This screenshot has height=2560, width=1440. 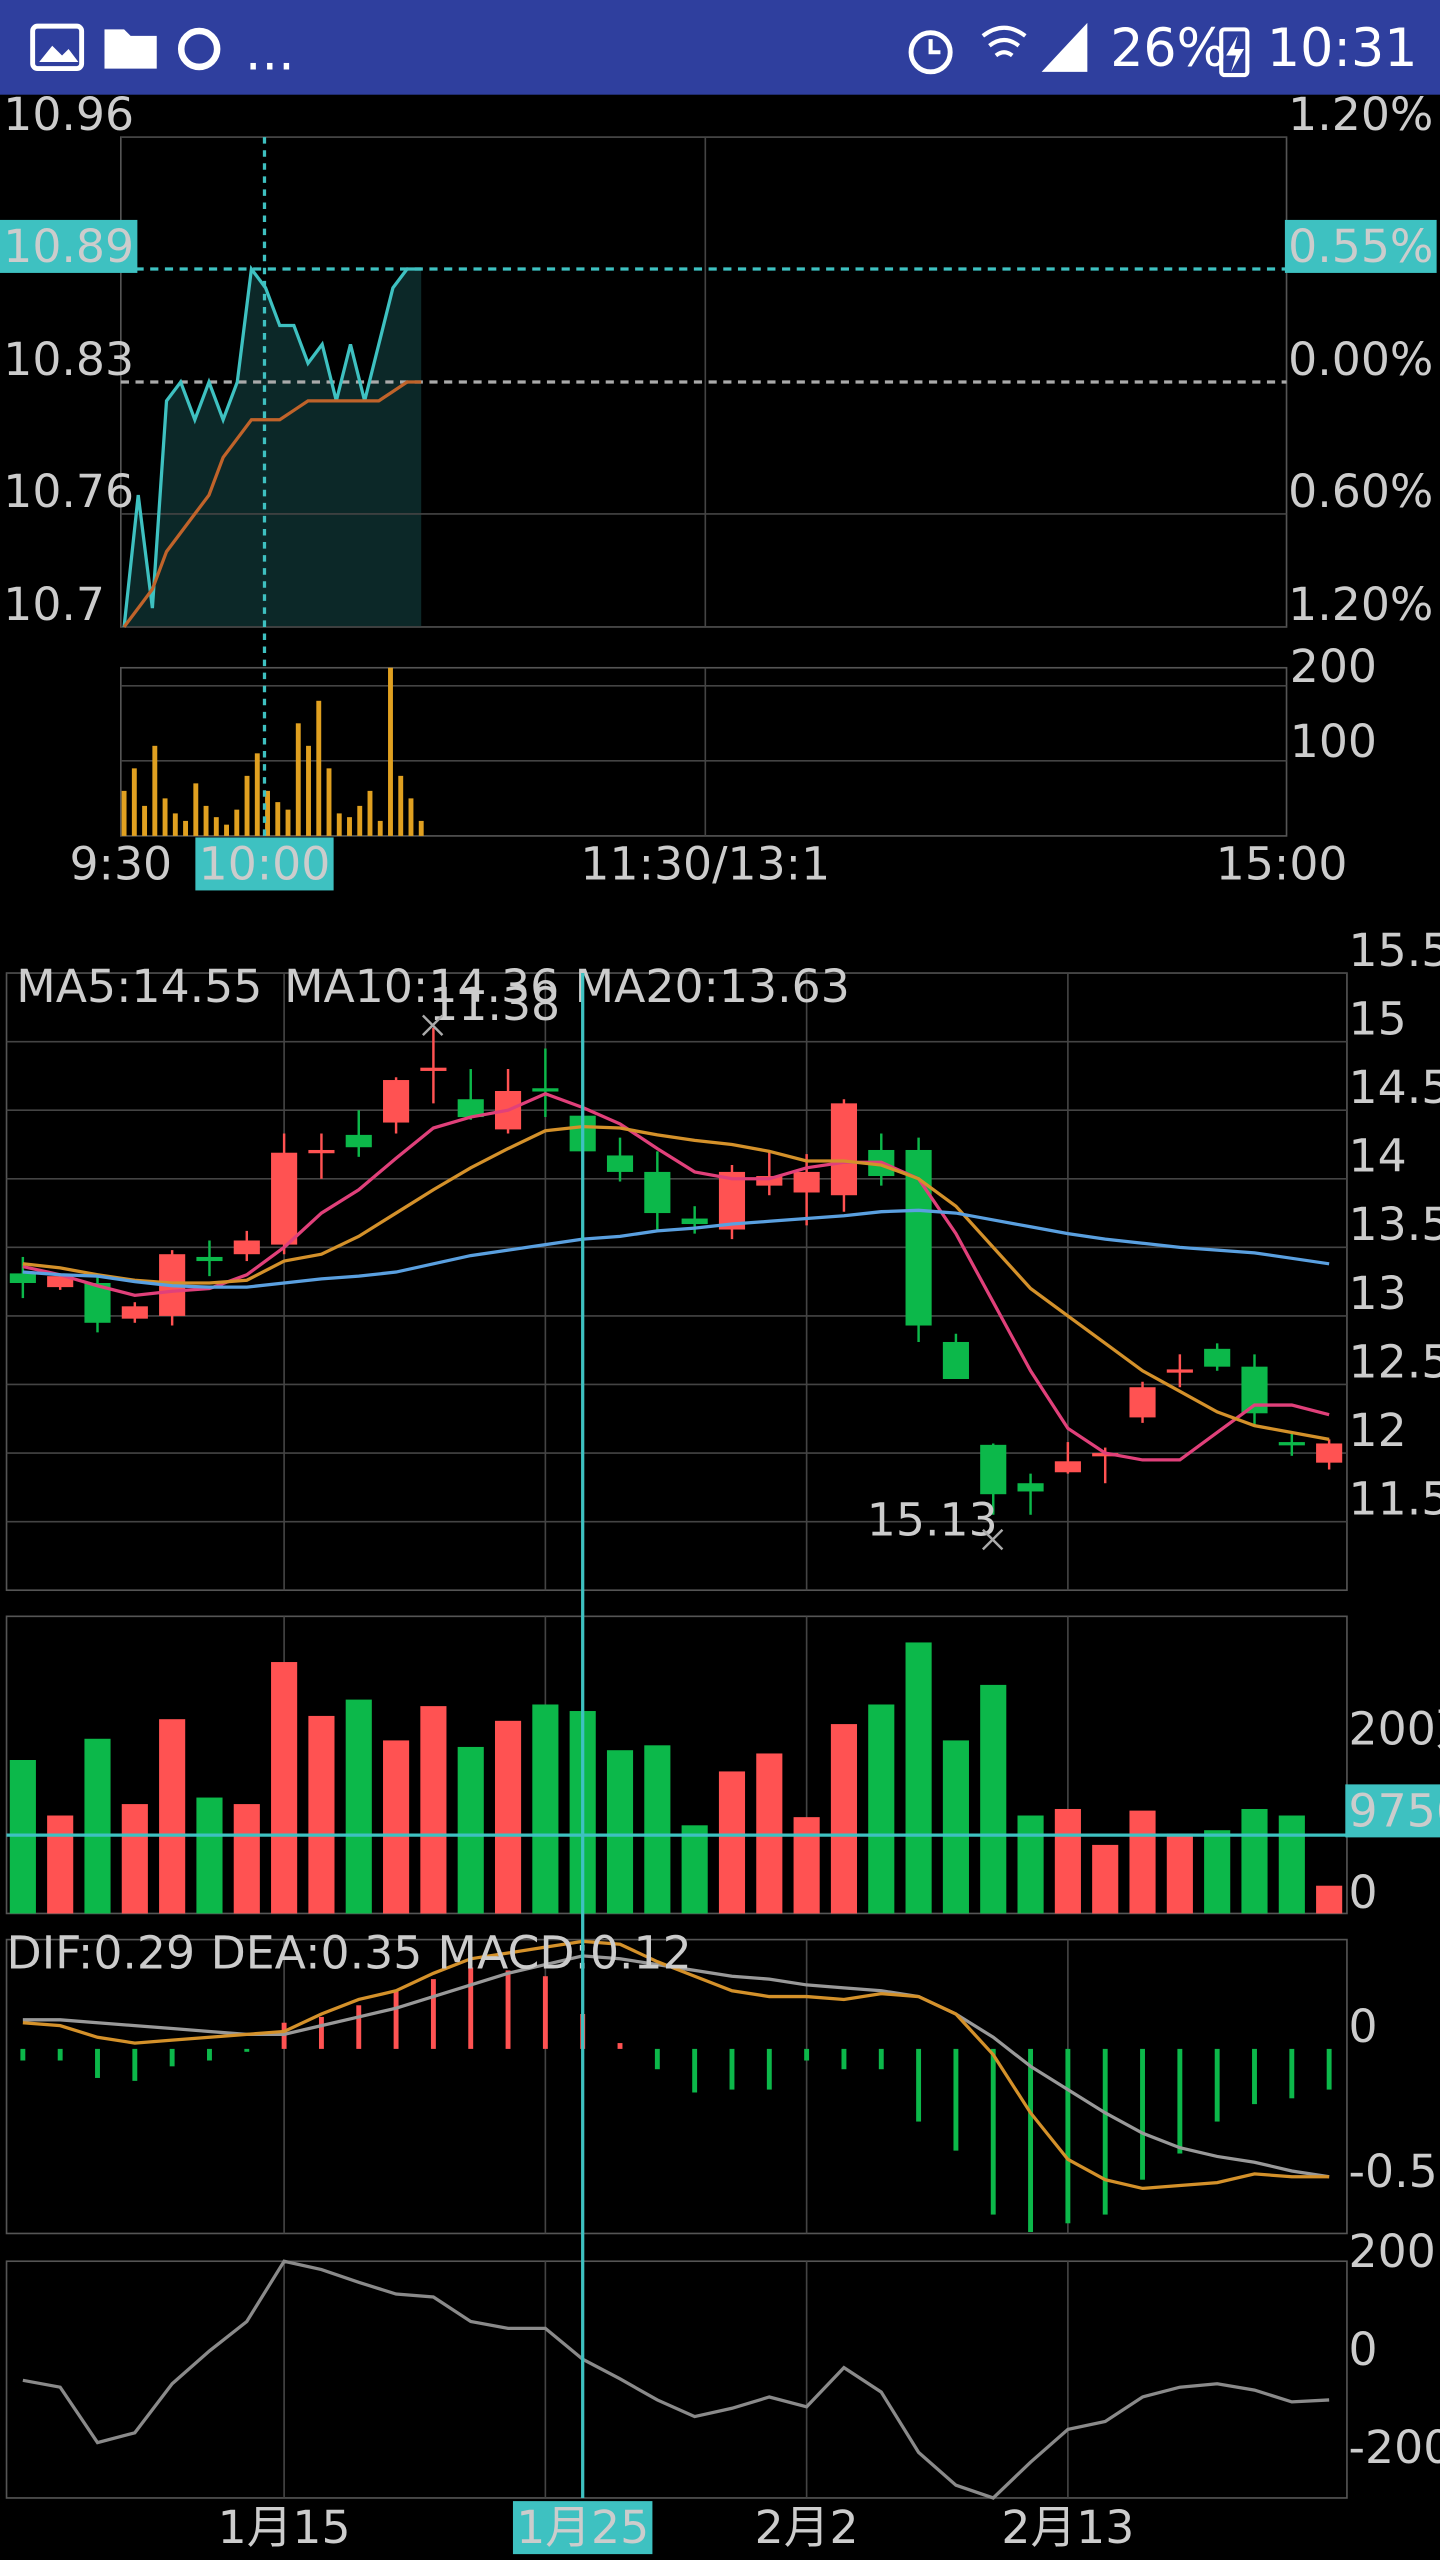 I want to click on y-tick-label-right: 1.20%, so click(x=1360, y=114).